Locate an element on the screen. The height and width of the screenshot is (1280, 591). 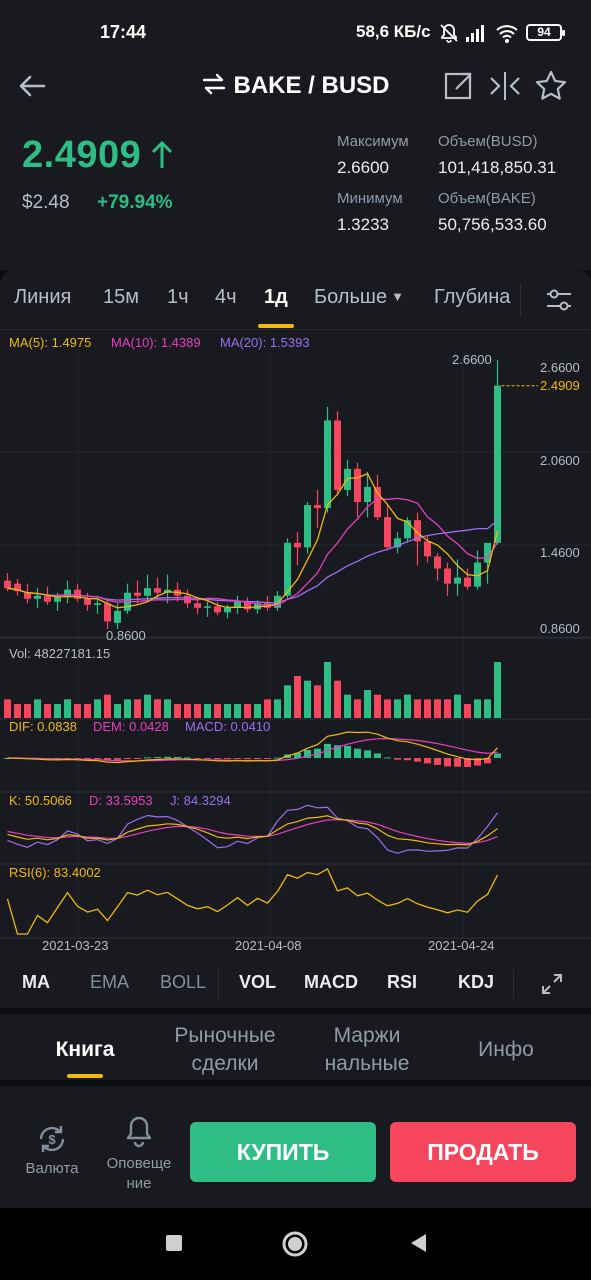
home-icon is located at coordinates (295, 1244).